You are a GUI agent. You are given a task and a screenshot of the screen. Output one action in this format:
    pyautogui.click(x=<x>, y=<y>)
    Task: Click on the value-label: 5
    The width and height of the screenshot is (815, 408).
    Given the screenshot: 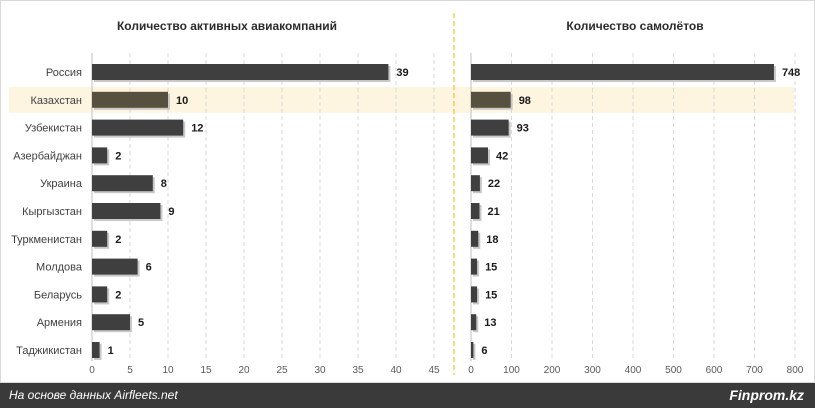 What is the action you would take?
    pyautogui.click(x=141, y=323)
    